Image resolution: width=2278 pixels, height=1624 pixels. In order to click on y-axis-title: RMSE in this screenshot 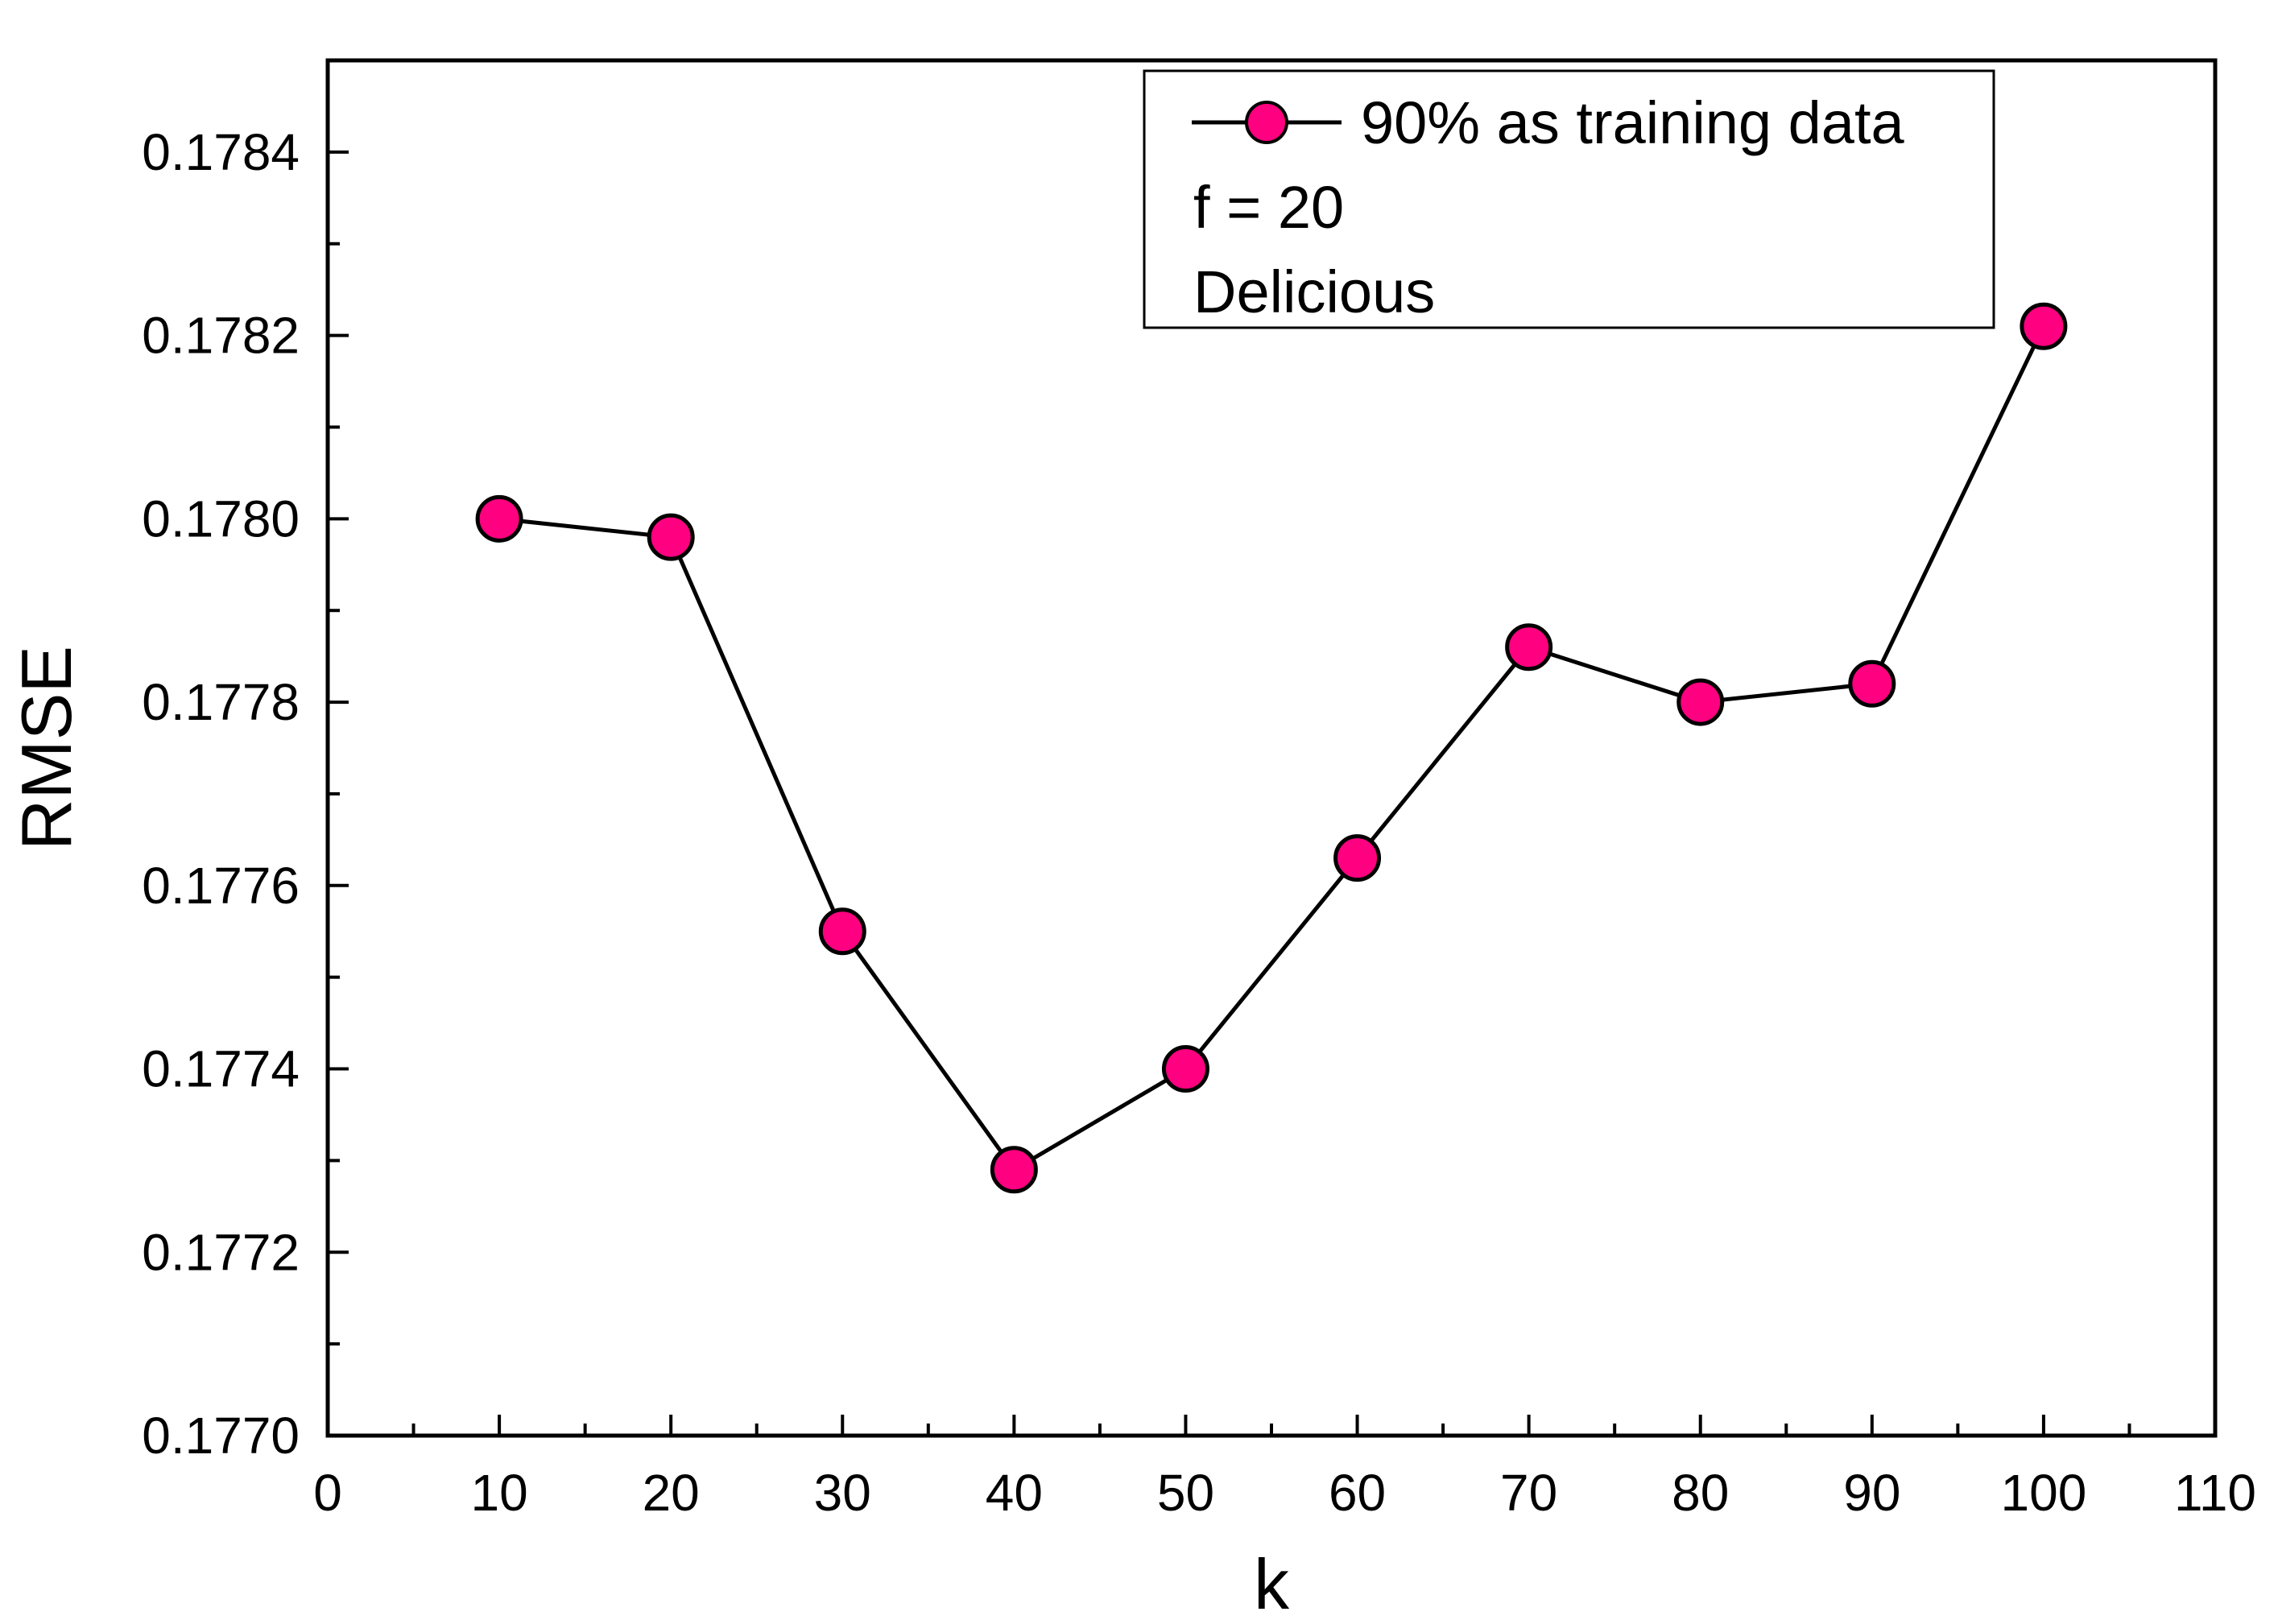, I will do `click(46, 748)`.